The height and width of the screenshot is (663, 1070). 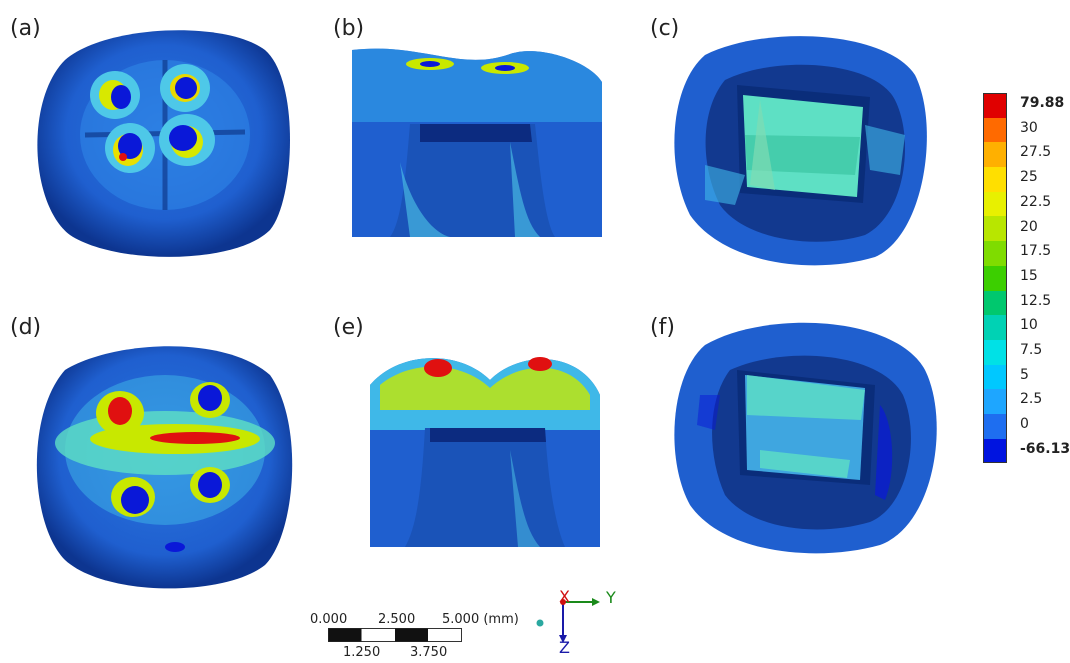 What do you see at coordinates (1029, 127) in the screenshot?
I see `legend-value: 30` at bounding box center [1029, 127].